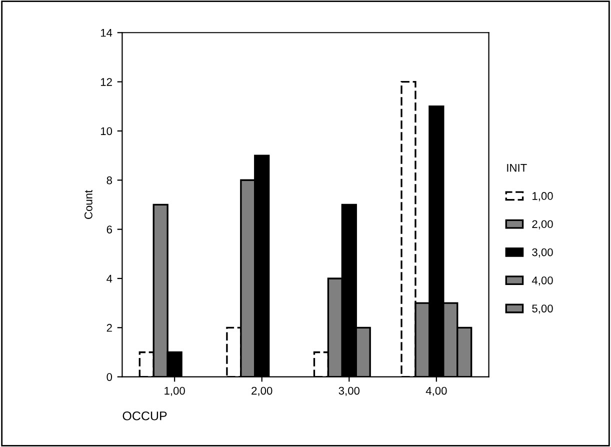  Describe the element at coordinates (88, 204) in the screenshot. I see `y-axis-title: Count` at that location.